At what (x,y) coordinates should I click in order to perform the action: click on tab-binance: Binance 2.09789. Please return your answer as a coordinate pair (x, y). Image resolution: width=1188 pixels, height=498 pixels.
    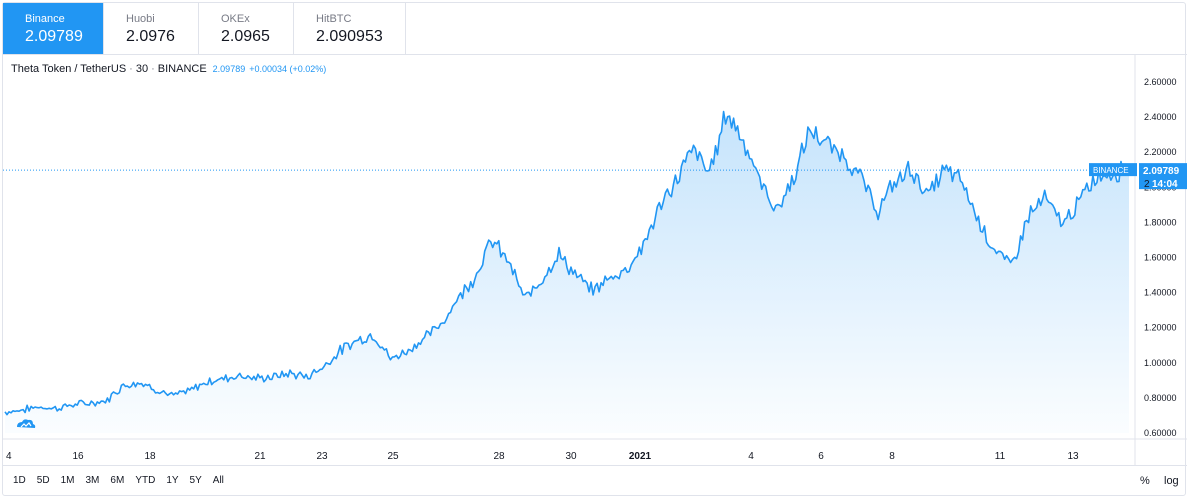
    Looking at the image, I should click on (53, 28).